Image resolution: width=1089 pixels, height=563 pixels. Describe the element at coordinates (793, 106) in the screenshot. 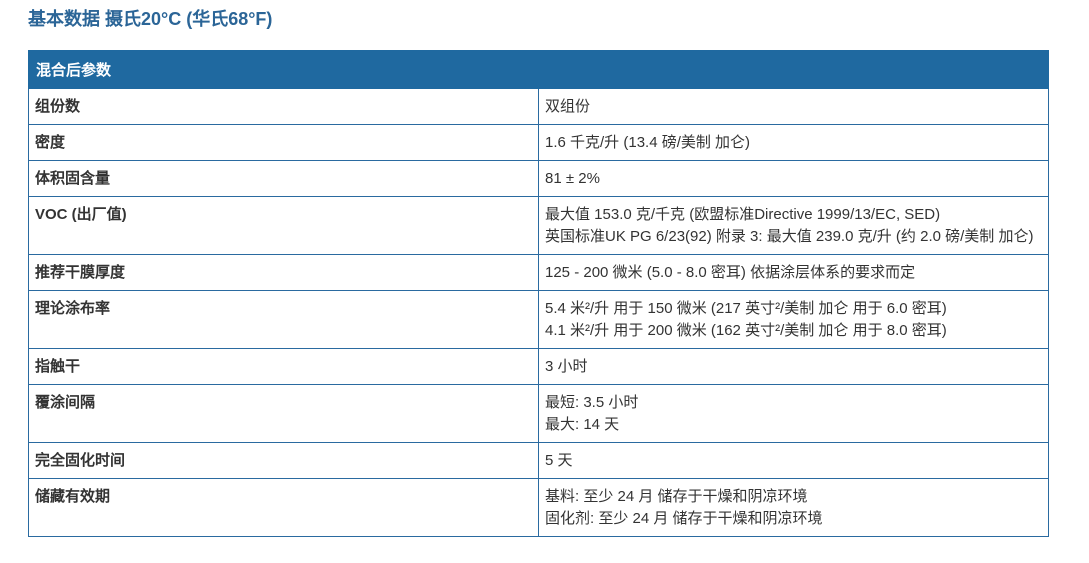

I see `row-value: 双组份` at that location.